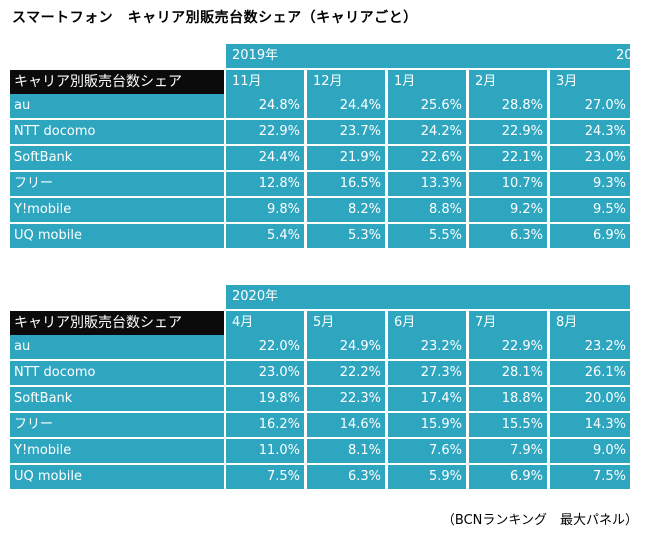 The height and width of the screenshot is (538, 650). What do you see at coordinates (346, 184) in the screenshot?
I see `share-value-cell: 16.5%` at bounding box center [346, 184].